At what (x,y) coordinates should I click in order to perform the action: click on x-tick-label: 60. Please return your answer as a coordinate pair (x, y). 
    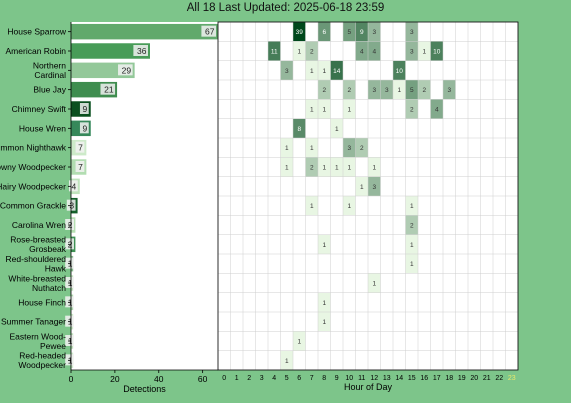
    Looking at the image, I should click on (203, 379).